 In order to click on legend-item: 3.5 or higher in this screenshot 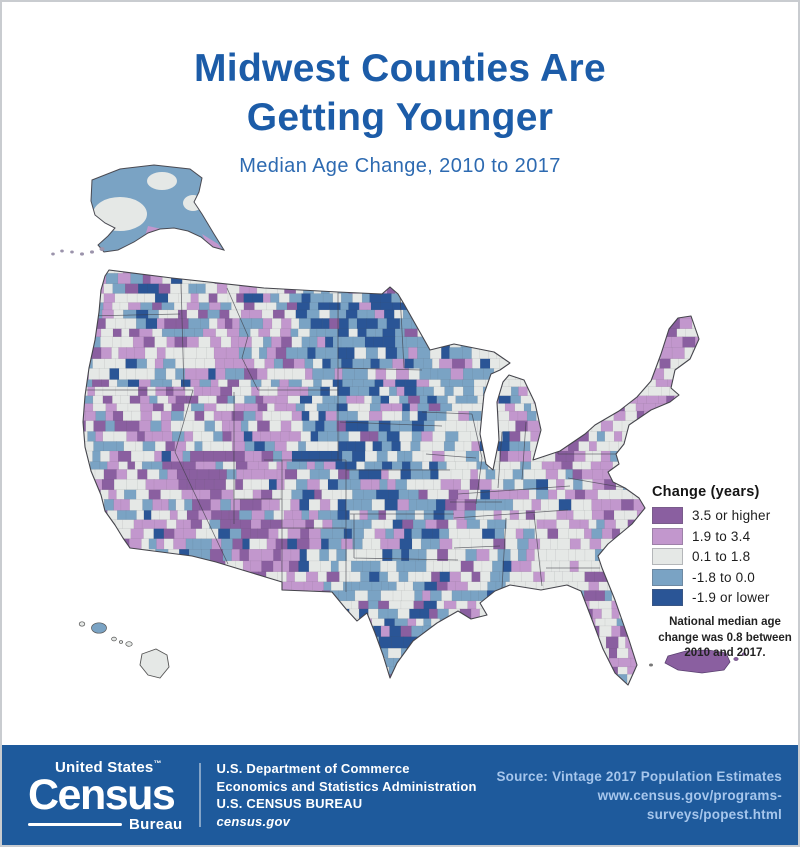, I will do `click(725, 515)`.